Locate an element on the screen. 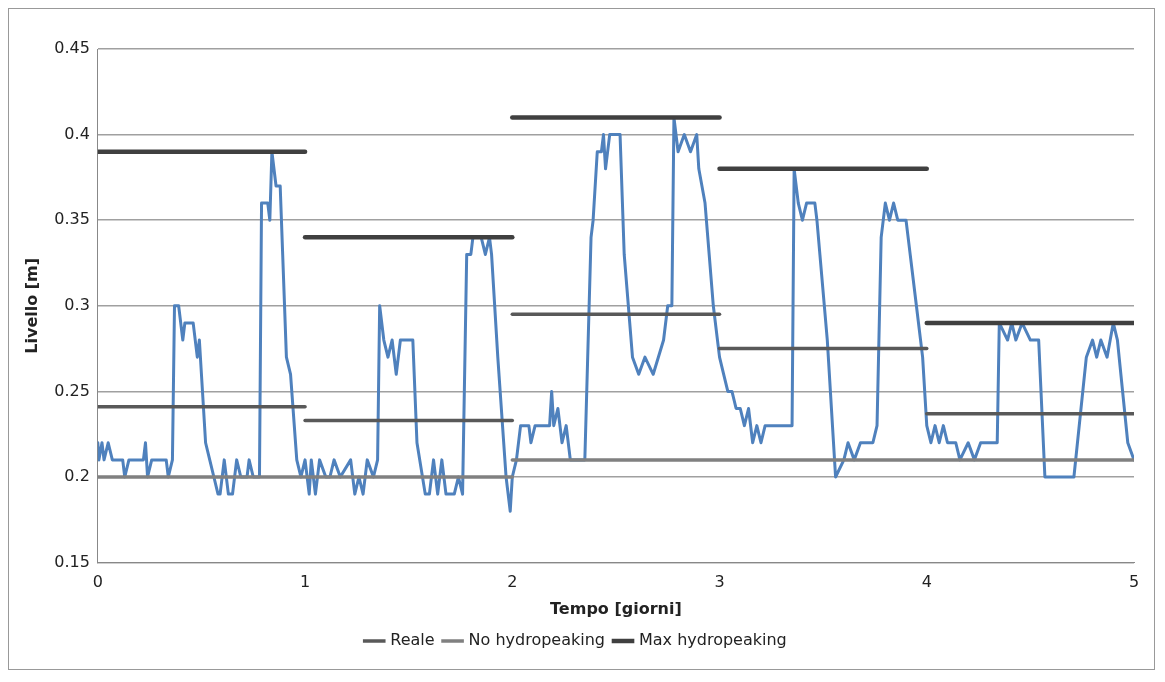 This screenshot has height=682, width=1165. y-tick-label: 0.45 is located at coordinates (72, 48).